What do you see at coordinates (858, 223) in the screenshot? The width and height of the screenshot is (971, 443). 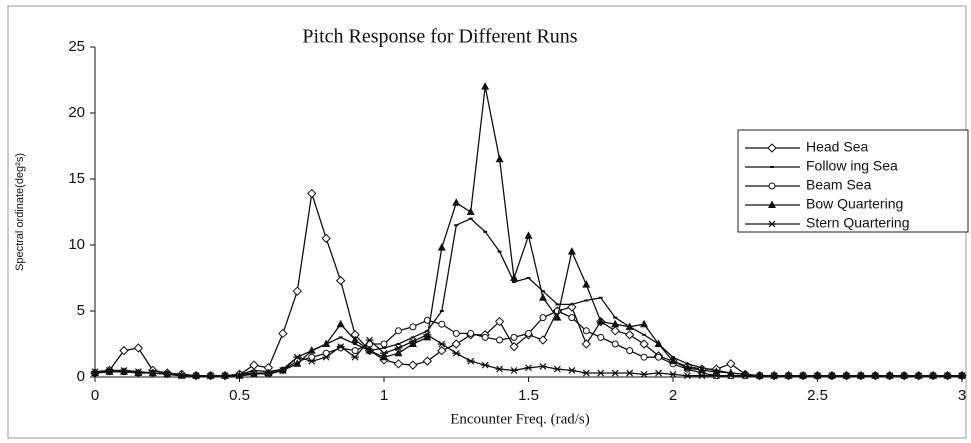 I see `legend-label: Stern Quartering` at bounding box center [858, 223].